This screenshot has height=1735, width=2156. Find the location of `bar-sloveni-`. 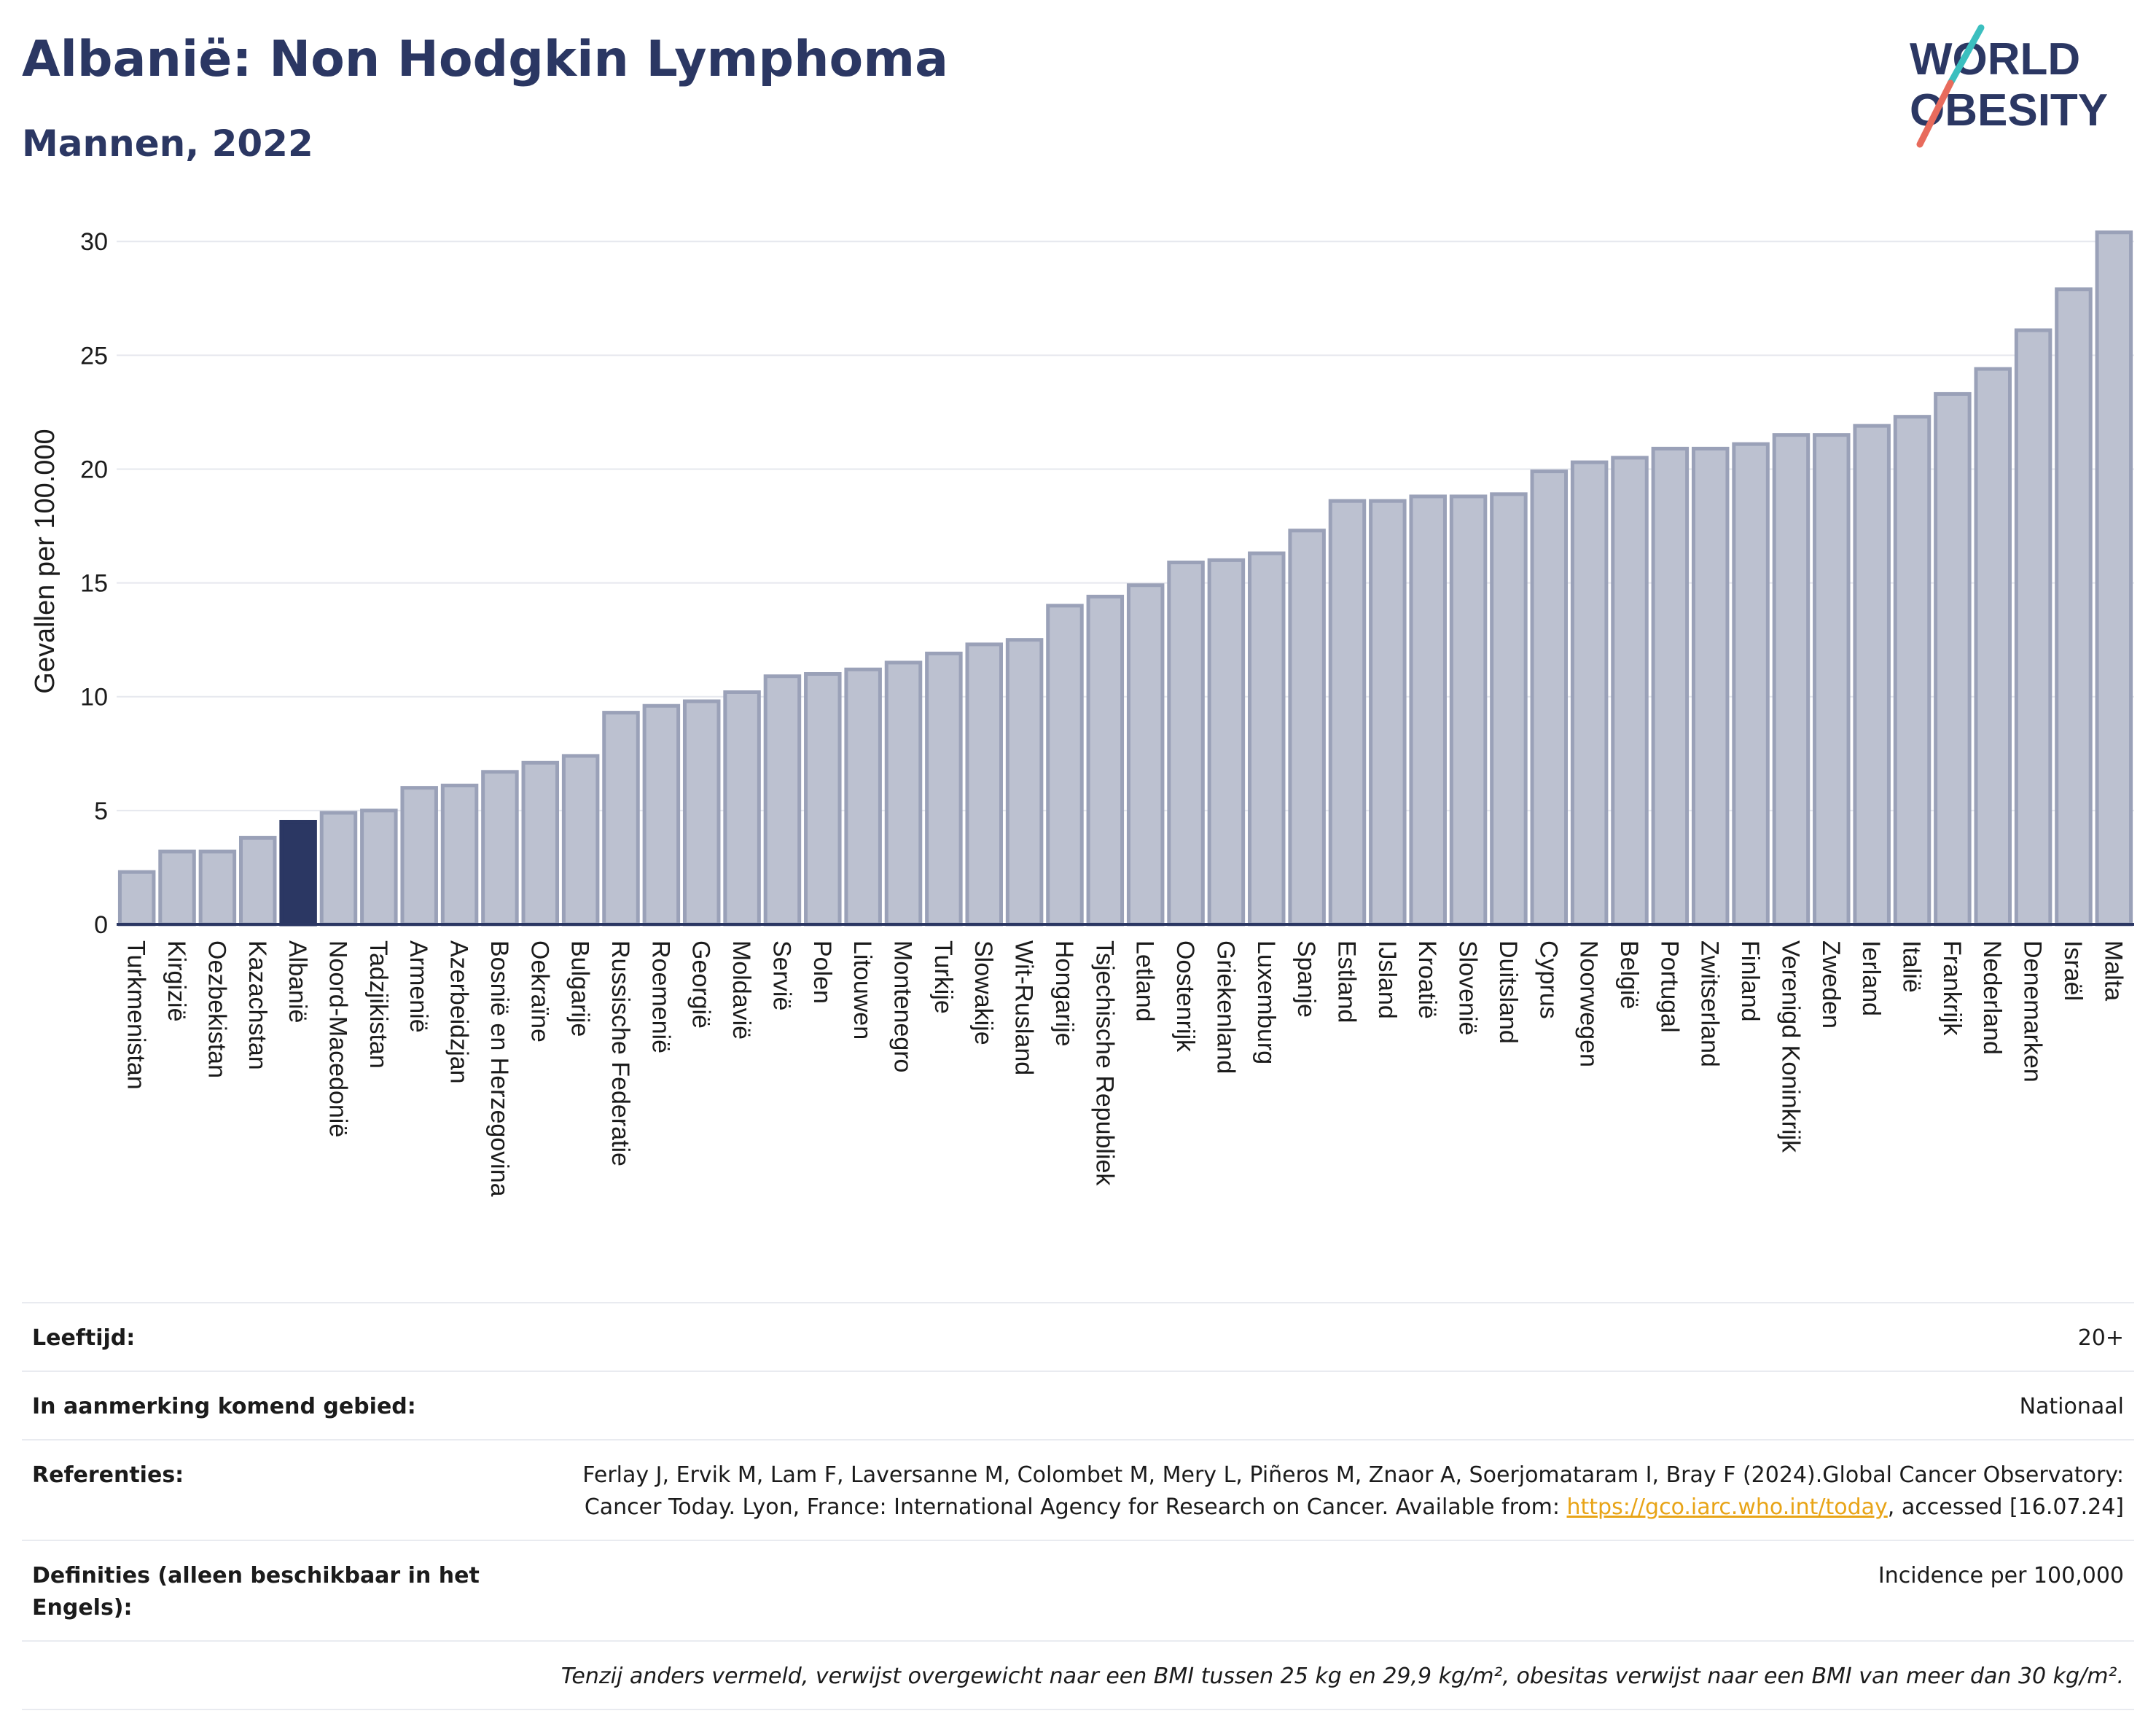

bar-sloveni- is located at coordinates (1469, 710).